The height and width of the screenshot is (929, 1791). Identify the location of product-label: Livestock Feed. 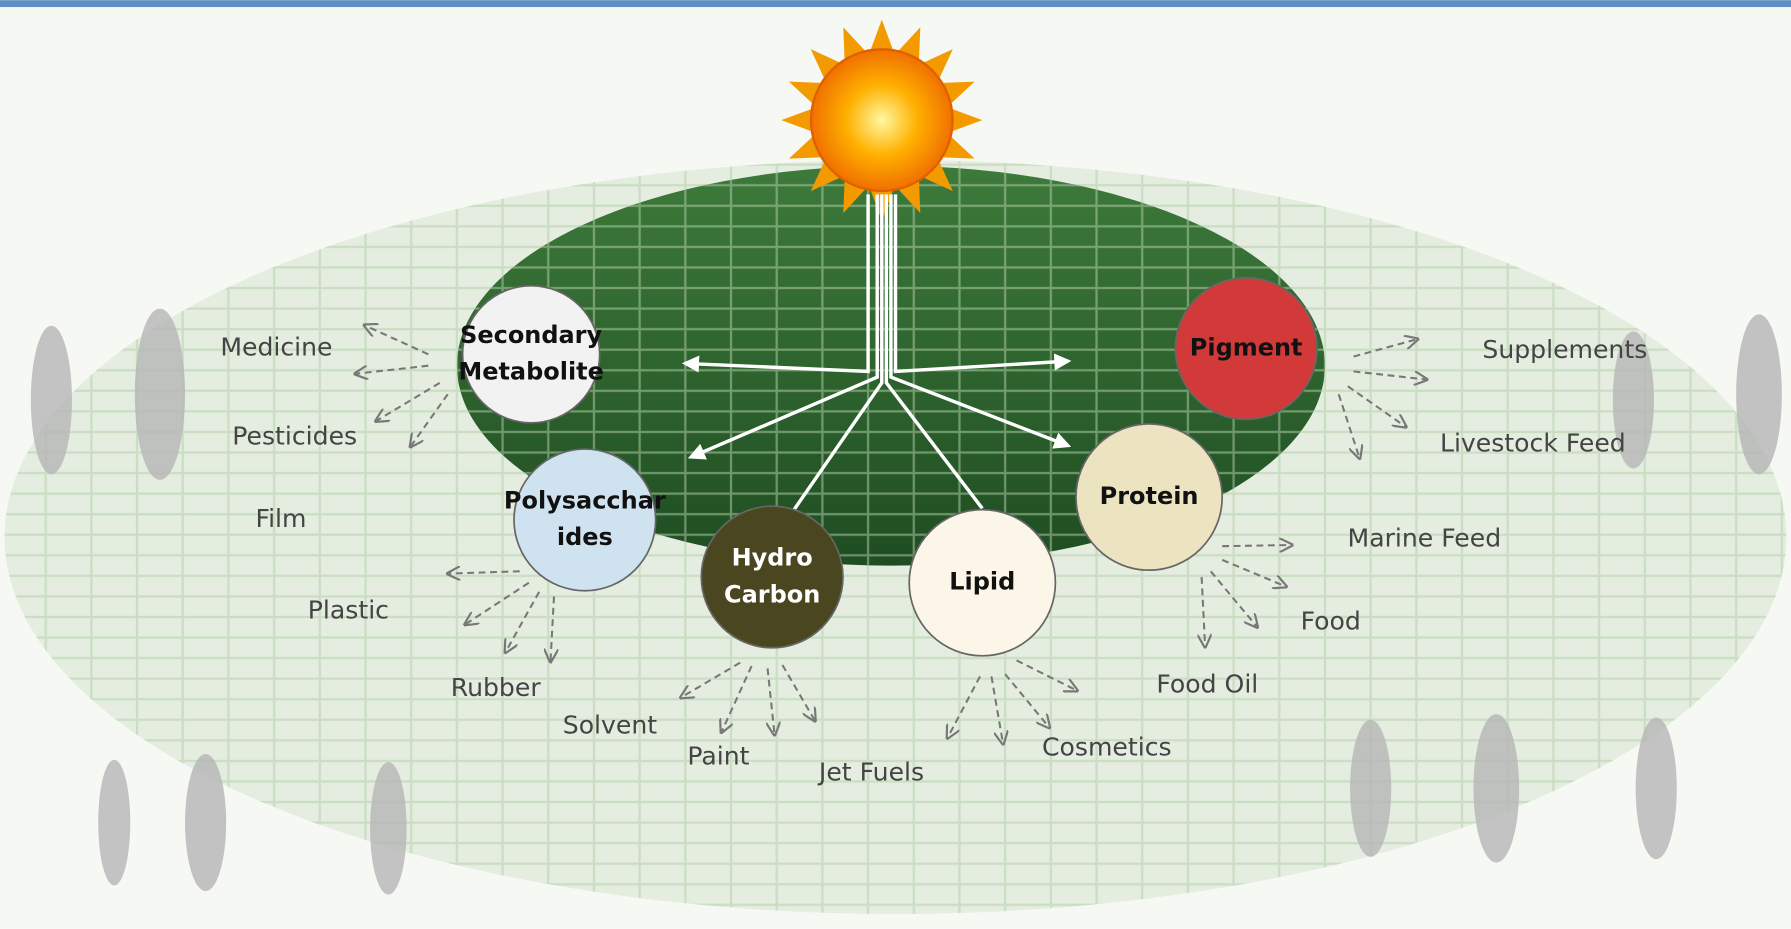
(1533, 443).